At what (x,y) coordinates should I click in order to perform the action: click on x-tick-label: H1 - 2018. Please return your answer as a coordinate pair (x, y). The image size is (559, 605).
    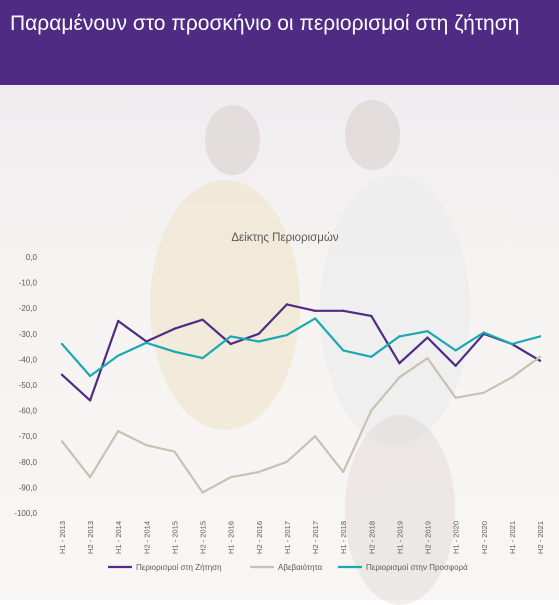
    Looking at the image, I should click on (343, 537).